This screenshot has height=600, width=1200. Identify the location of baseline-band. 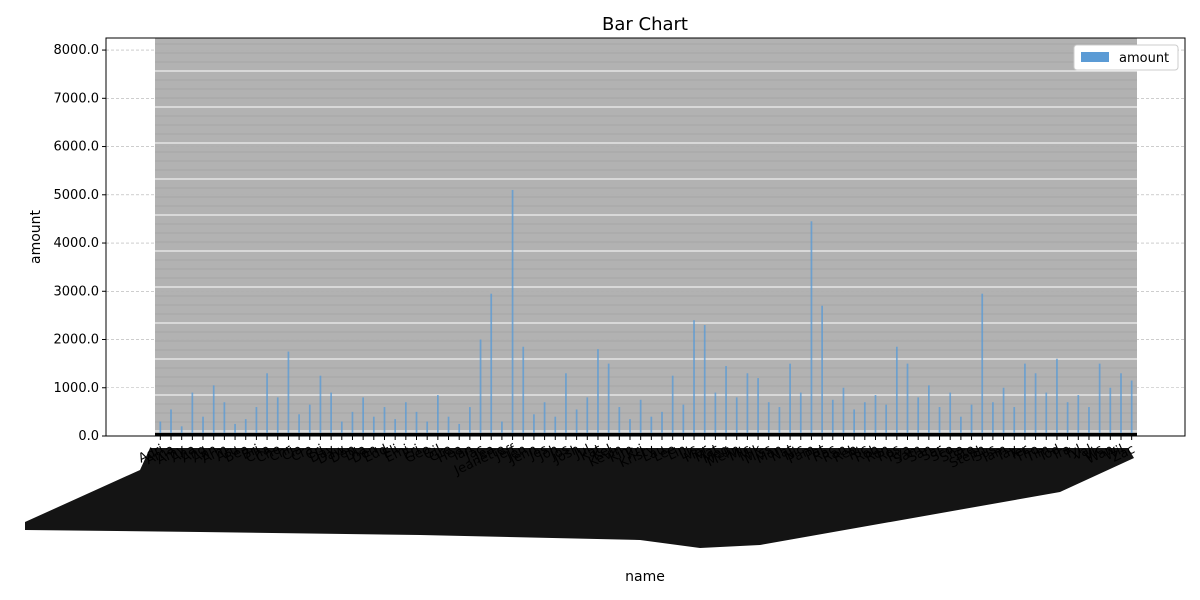
(646, 434).